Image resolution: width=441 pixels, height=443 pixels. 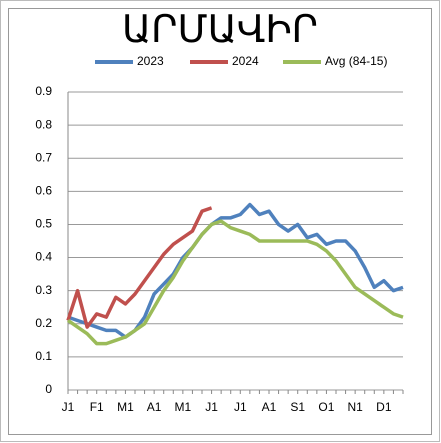 What do you see at coordinates (43, 91) in the screenshot?
I see `y-tick-label: 0.9` at bounding box center [43, 91].